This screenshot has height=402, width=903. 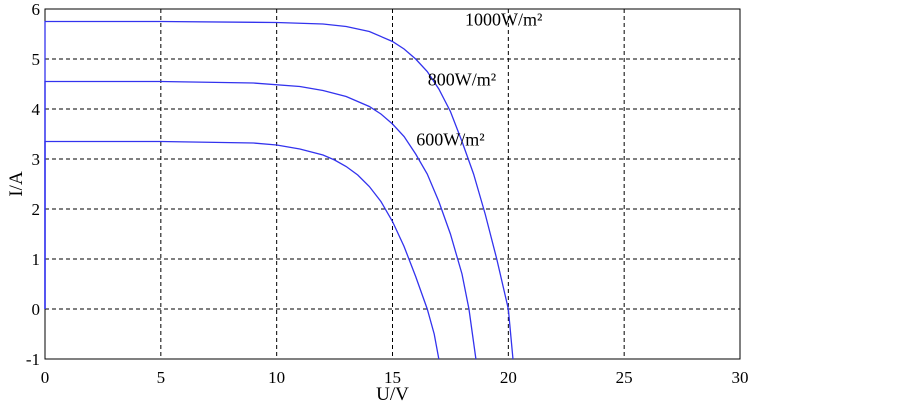 What do you see at coordinates (462, 80) in the screenshot?
I see `curve-label-2: 800W/m²` at bounding box center [462, 80].